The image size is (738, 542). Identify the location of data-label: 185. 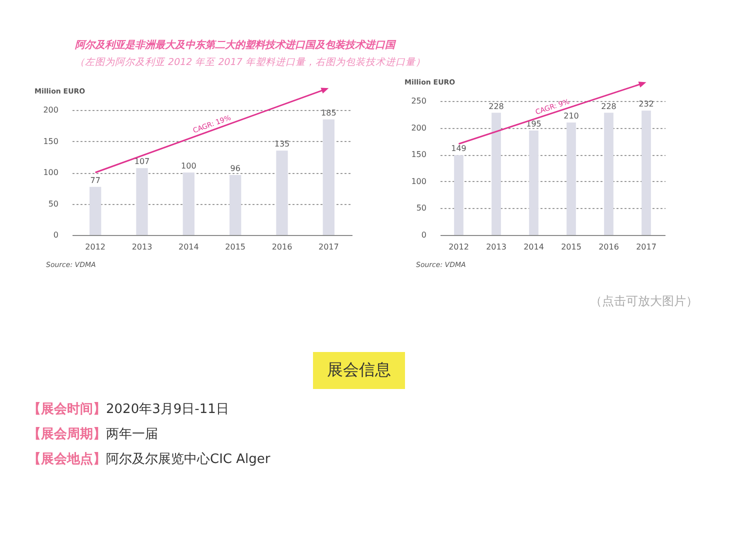
(328, 113).